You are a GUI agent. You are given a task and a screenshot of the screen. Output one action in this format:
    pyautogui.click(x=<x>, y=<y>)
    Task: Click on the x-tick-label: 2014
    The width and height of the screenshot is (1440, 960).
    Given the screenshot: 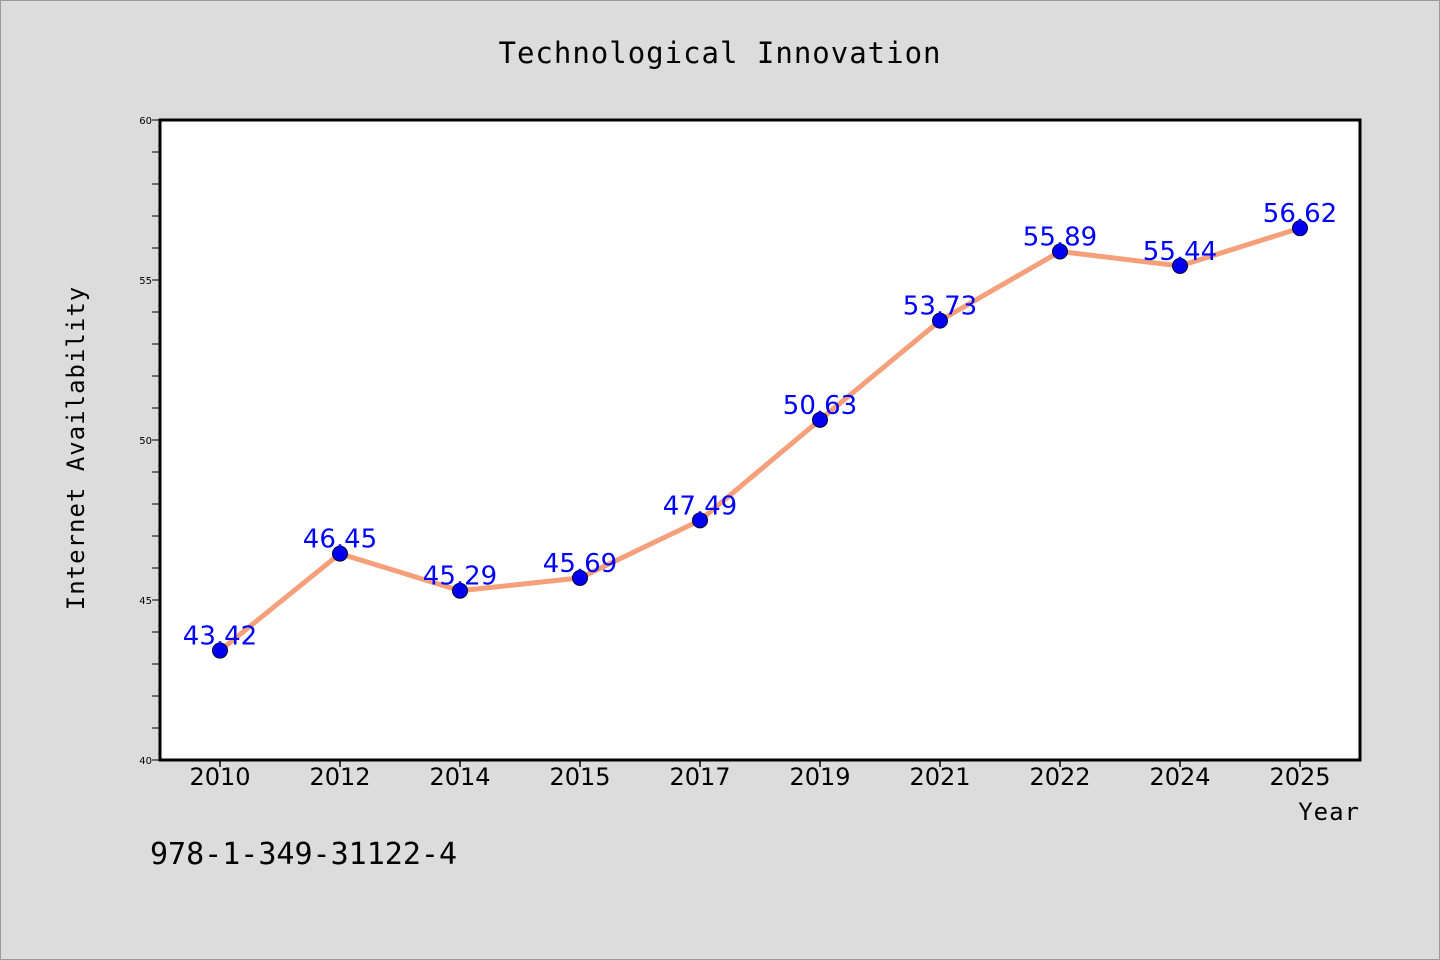 What is the action you would take?
    pyautogui.click(x=459, y=777)
    